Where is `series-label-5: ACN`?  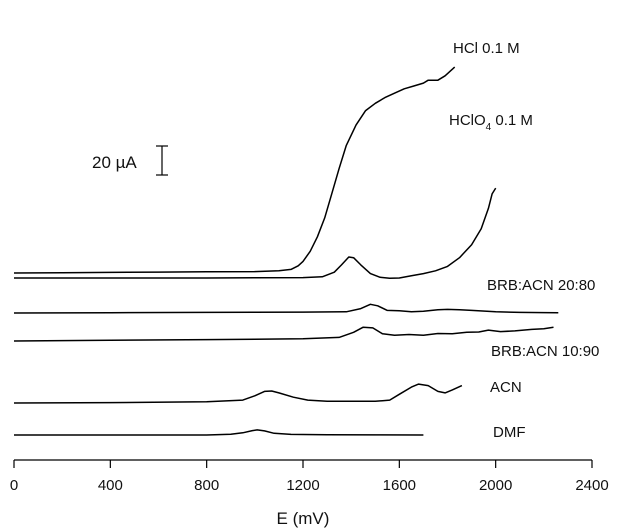
series-label-5: ACN is located at coordinates (506, 387).